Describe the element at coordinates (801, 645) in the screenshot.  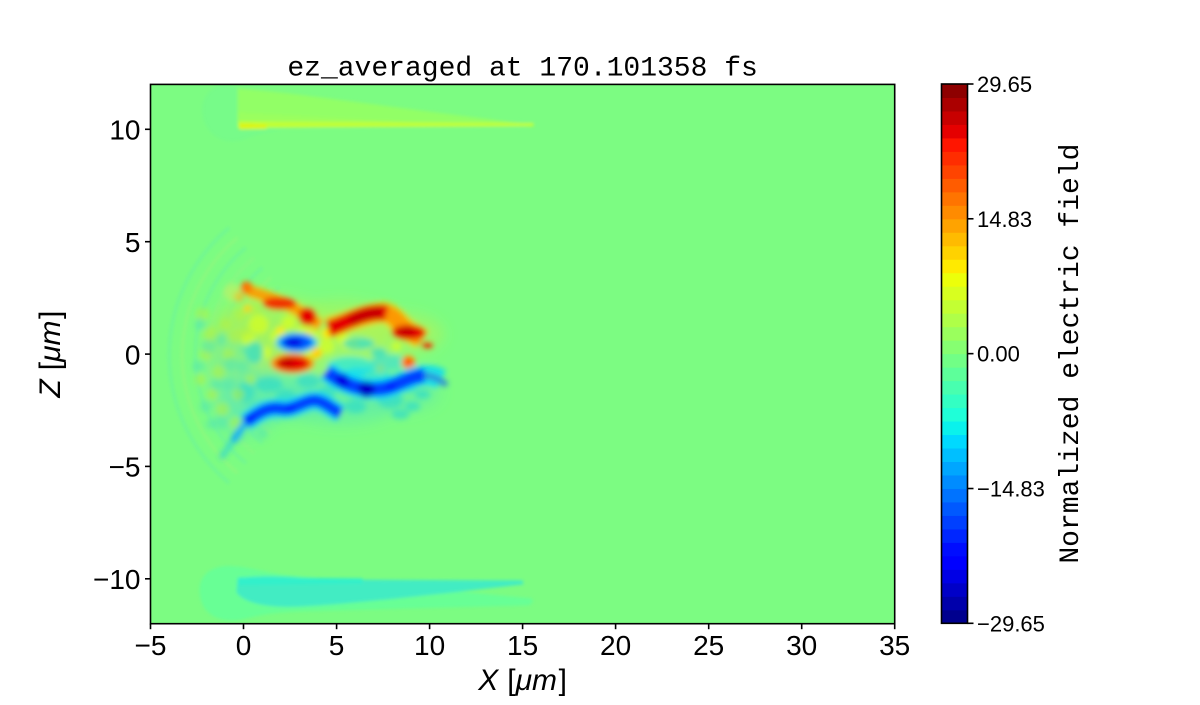
I see `svg-text: 30` at that location.